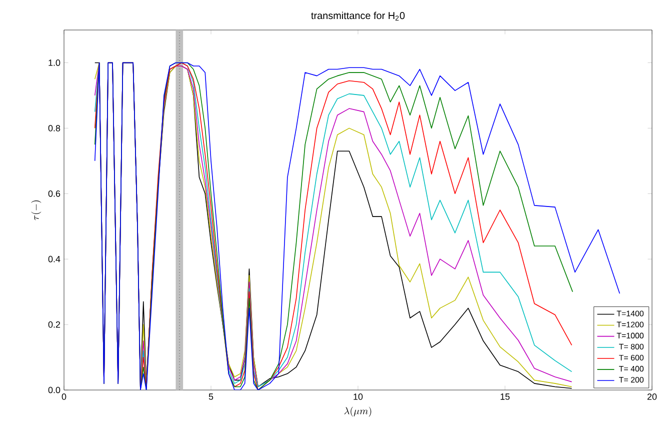  I want to click on x-tick-label: 10, so click(358, 397).